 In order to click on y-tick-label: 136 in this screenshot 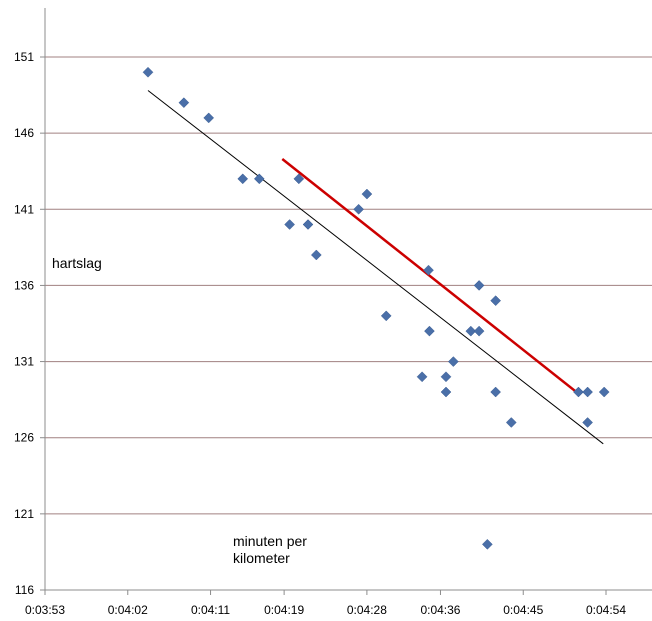, I will do `click(24, 285)`.